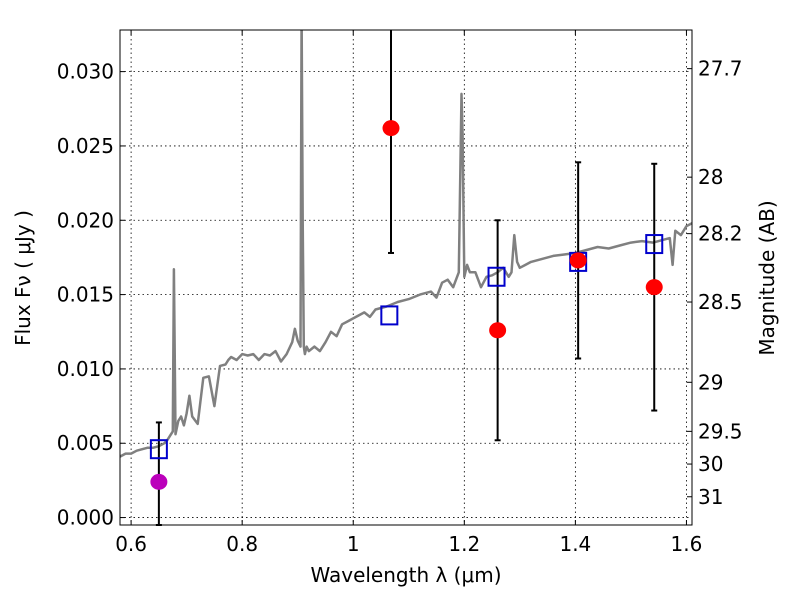  Describe the element at coordinates (767, 277) in the screenshot. I see `y2-axis-title: Magnitude (AB)` at that location.